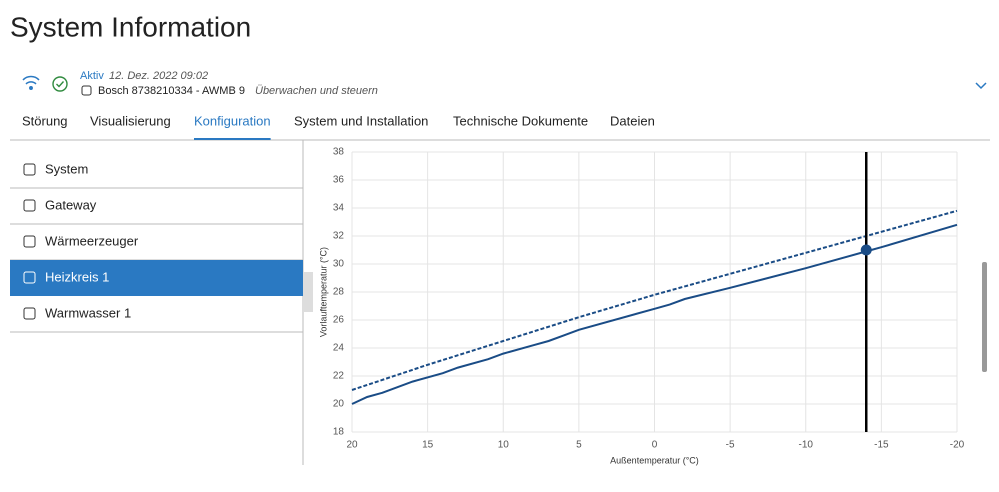 The image size is (999, 492). Describe the element at coordinates (130, 26) in the screenshot. I see `page-title: System Information` at that location.